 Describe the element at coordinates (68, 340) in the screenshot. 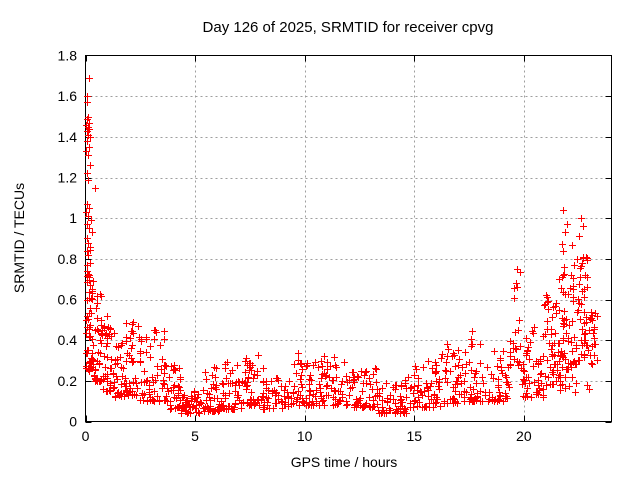

I see `y-tick-label: 0.4` at that location.